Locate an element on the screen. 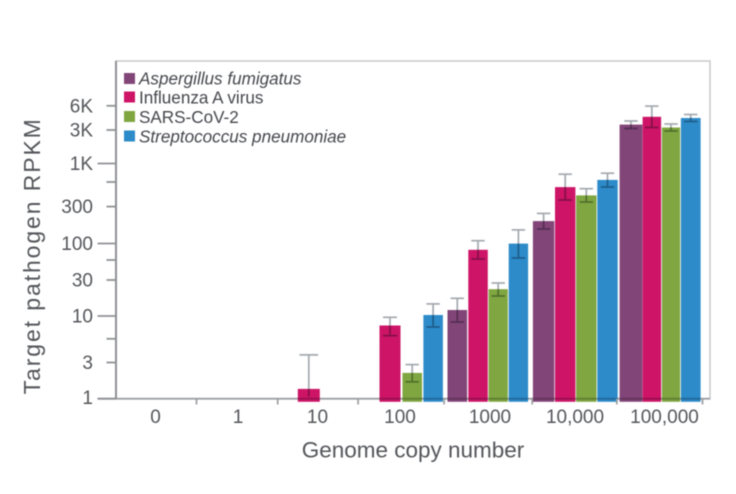  svg-text: SARS-CoV-2 is located at coordinates (189, 117).